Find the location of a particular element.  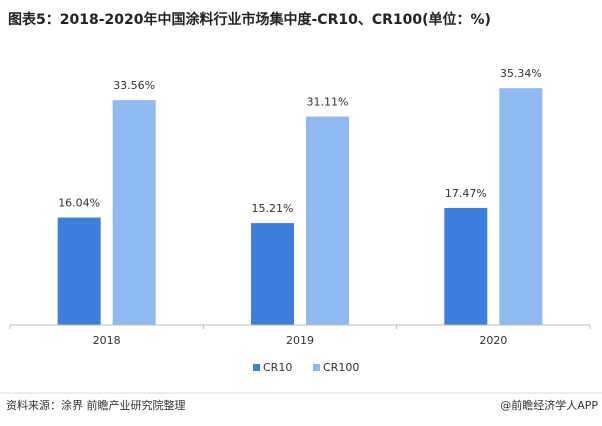

x-tick-label: 2020 is located at coordinates (493, 340).